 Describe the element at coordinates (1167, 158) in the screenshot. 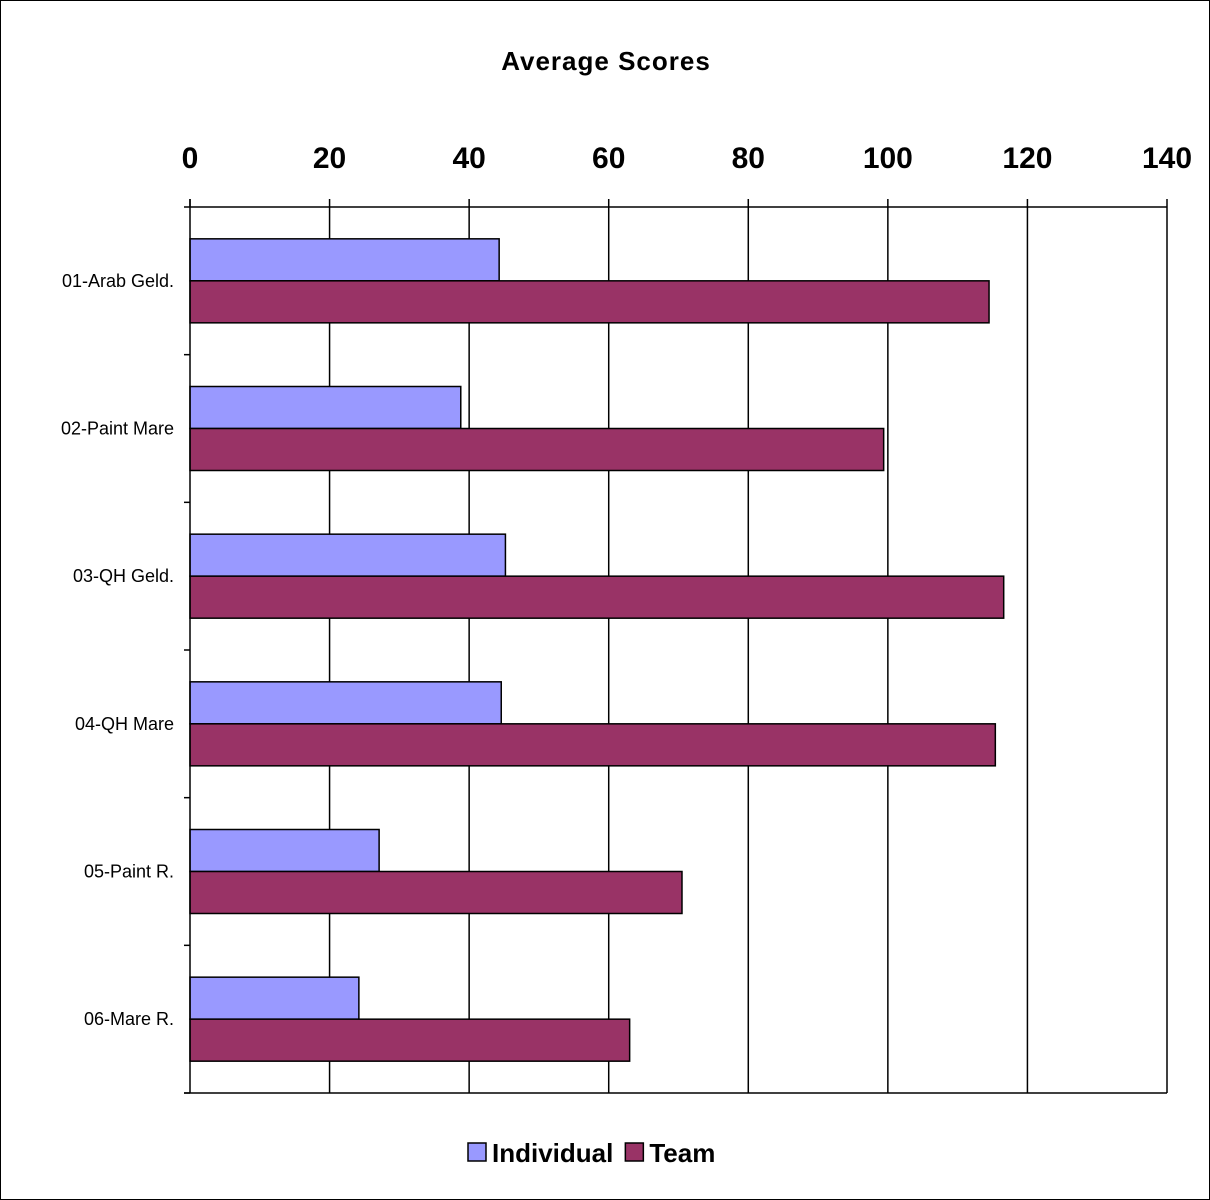

I see `x-tick-label: 140` at that location.